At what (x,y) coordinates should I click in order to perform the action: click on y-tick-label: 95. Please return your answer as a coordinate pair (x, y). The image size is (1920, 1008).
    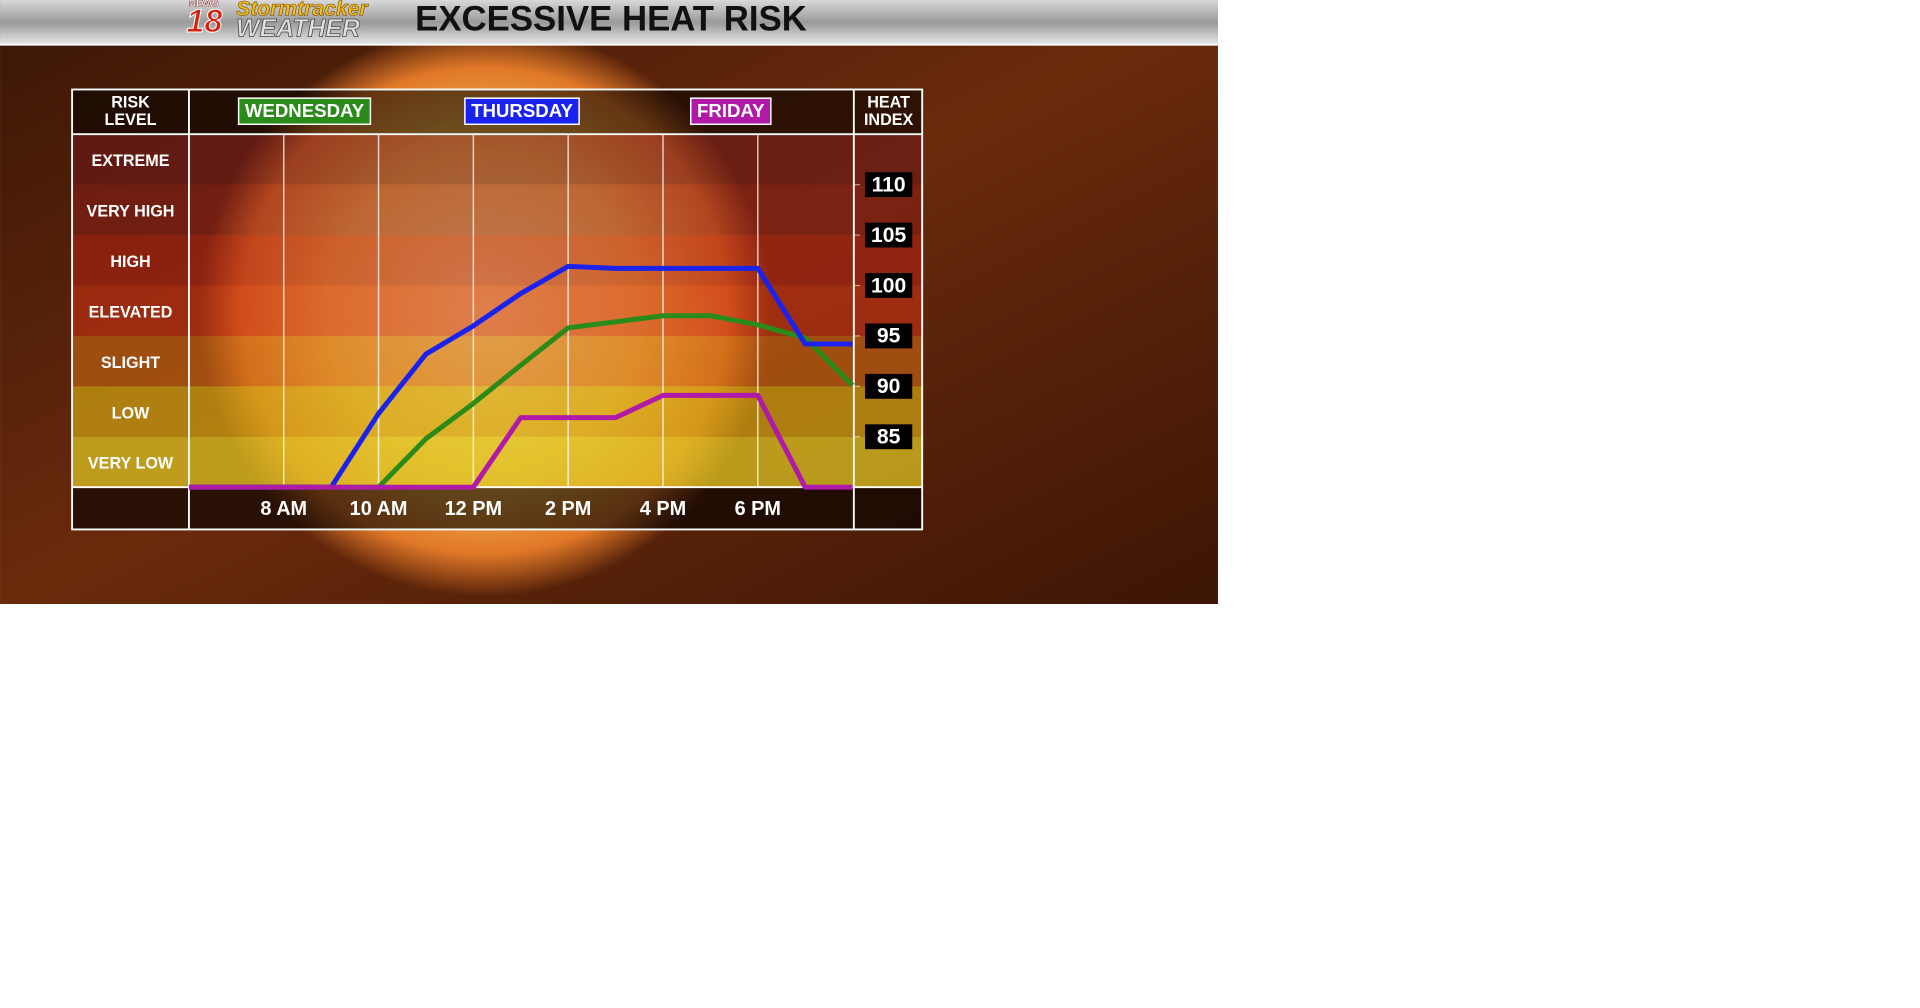
    Looking at the image, I should click on (889, 336).